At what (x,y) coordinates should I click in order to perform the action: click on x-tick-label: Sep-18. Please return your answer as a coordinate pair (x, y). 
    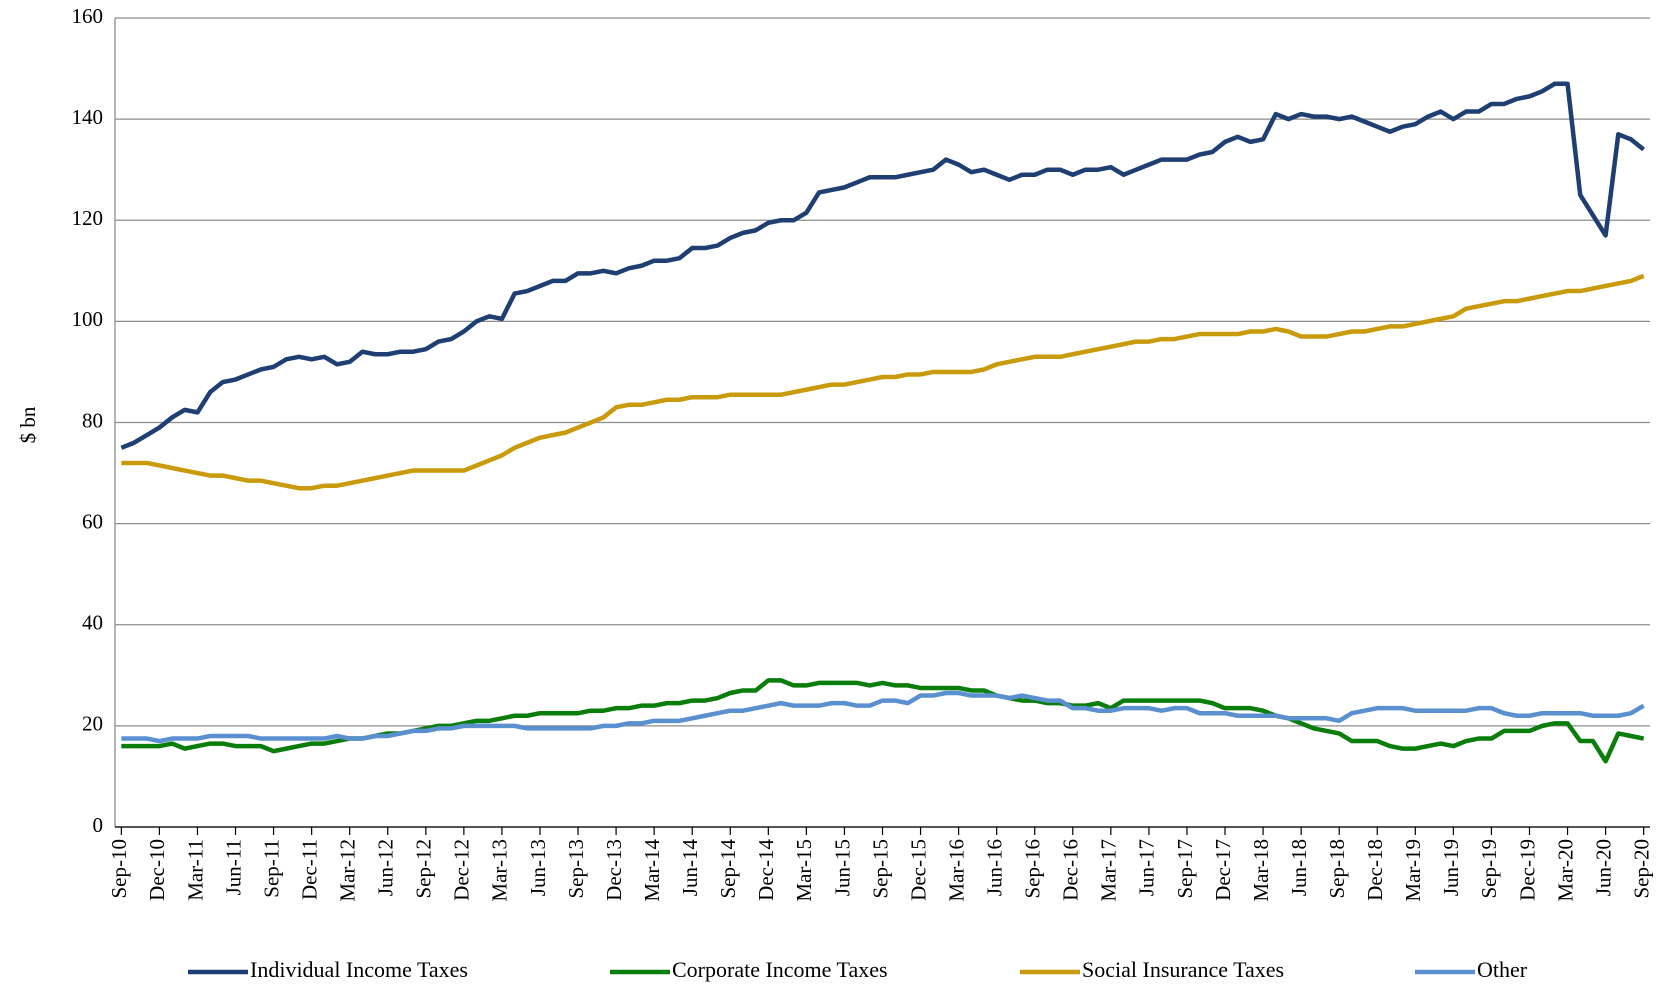
    Looking at the image, I should click on (1337, 869).